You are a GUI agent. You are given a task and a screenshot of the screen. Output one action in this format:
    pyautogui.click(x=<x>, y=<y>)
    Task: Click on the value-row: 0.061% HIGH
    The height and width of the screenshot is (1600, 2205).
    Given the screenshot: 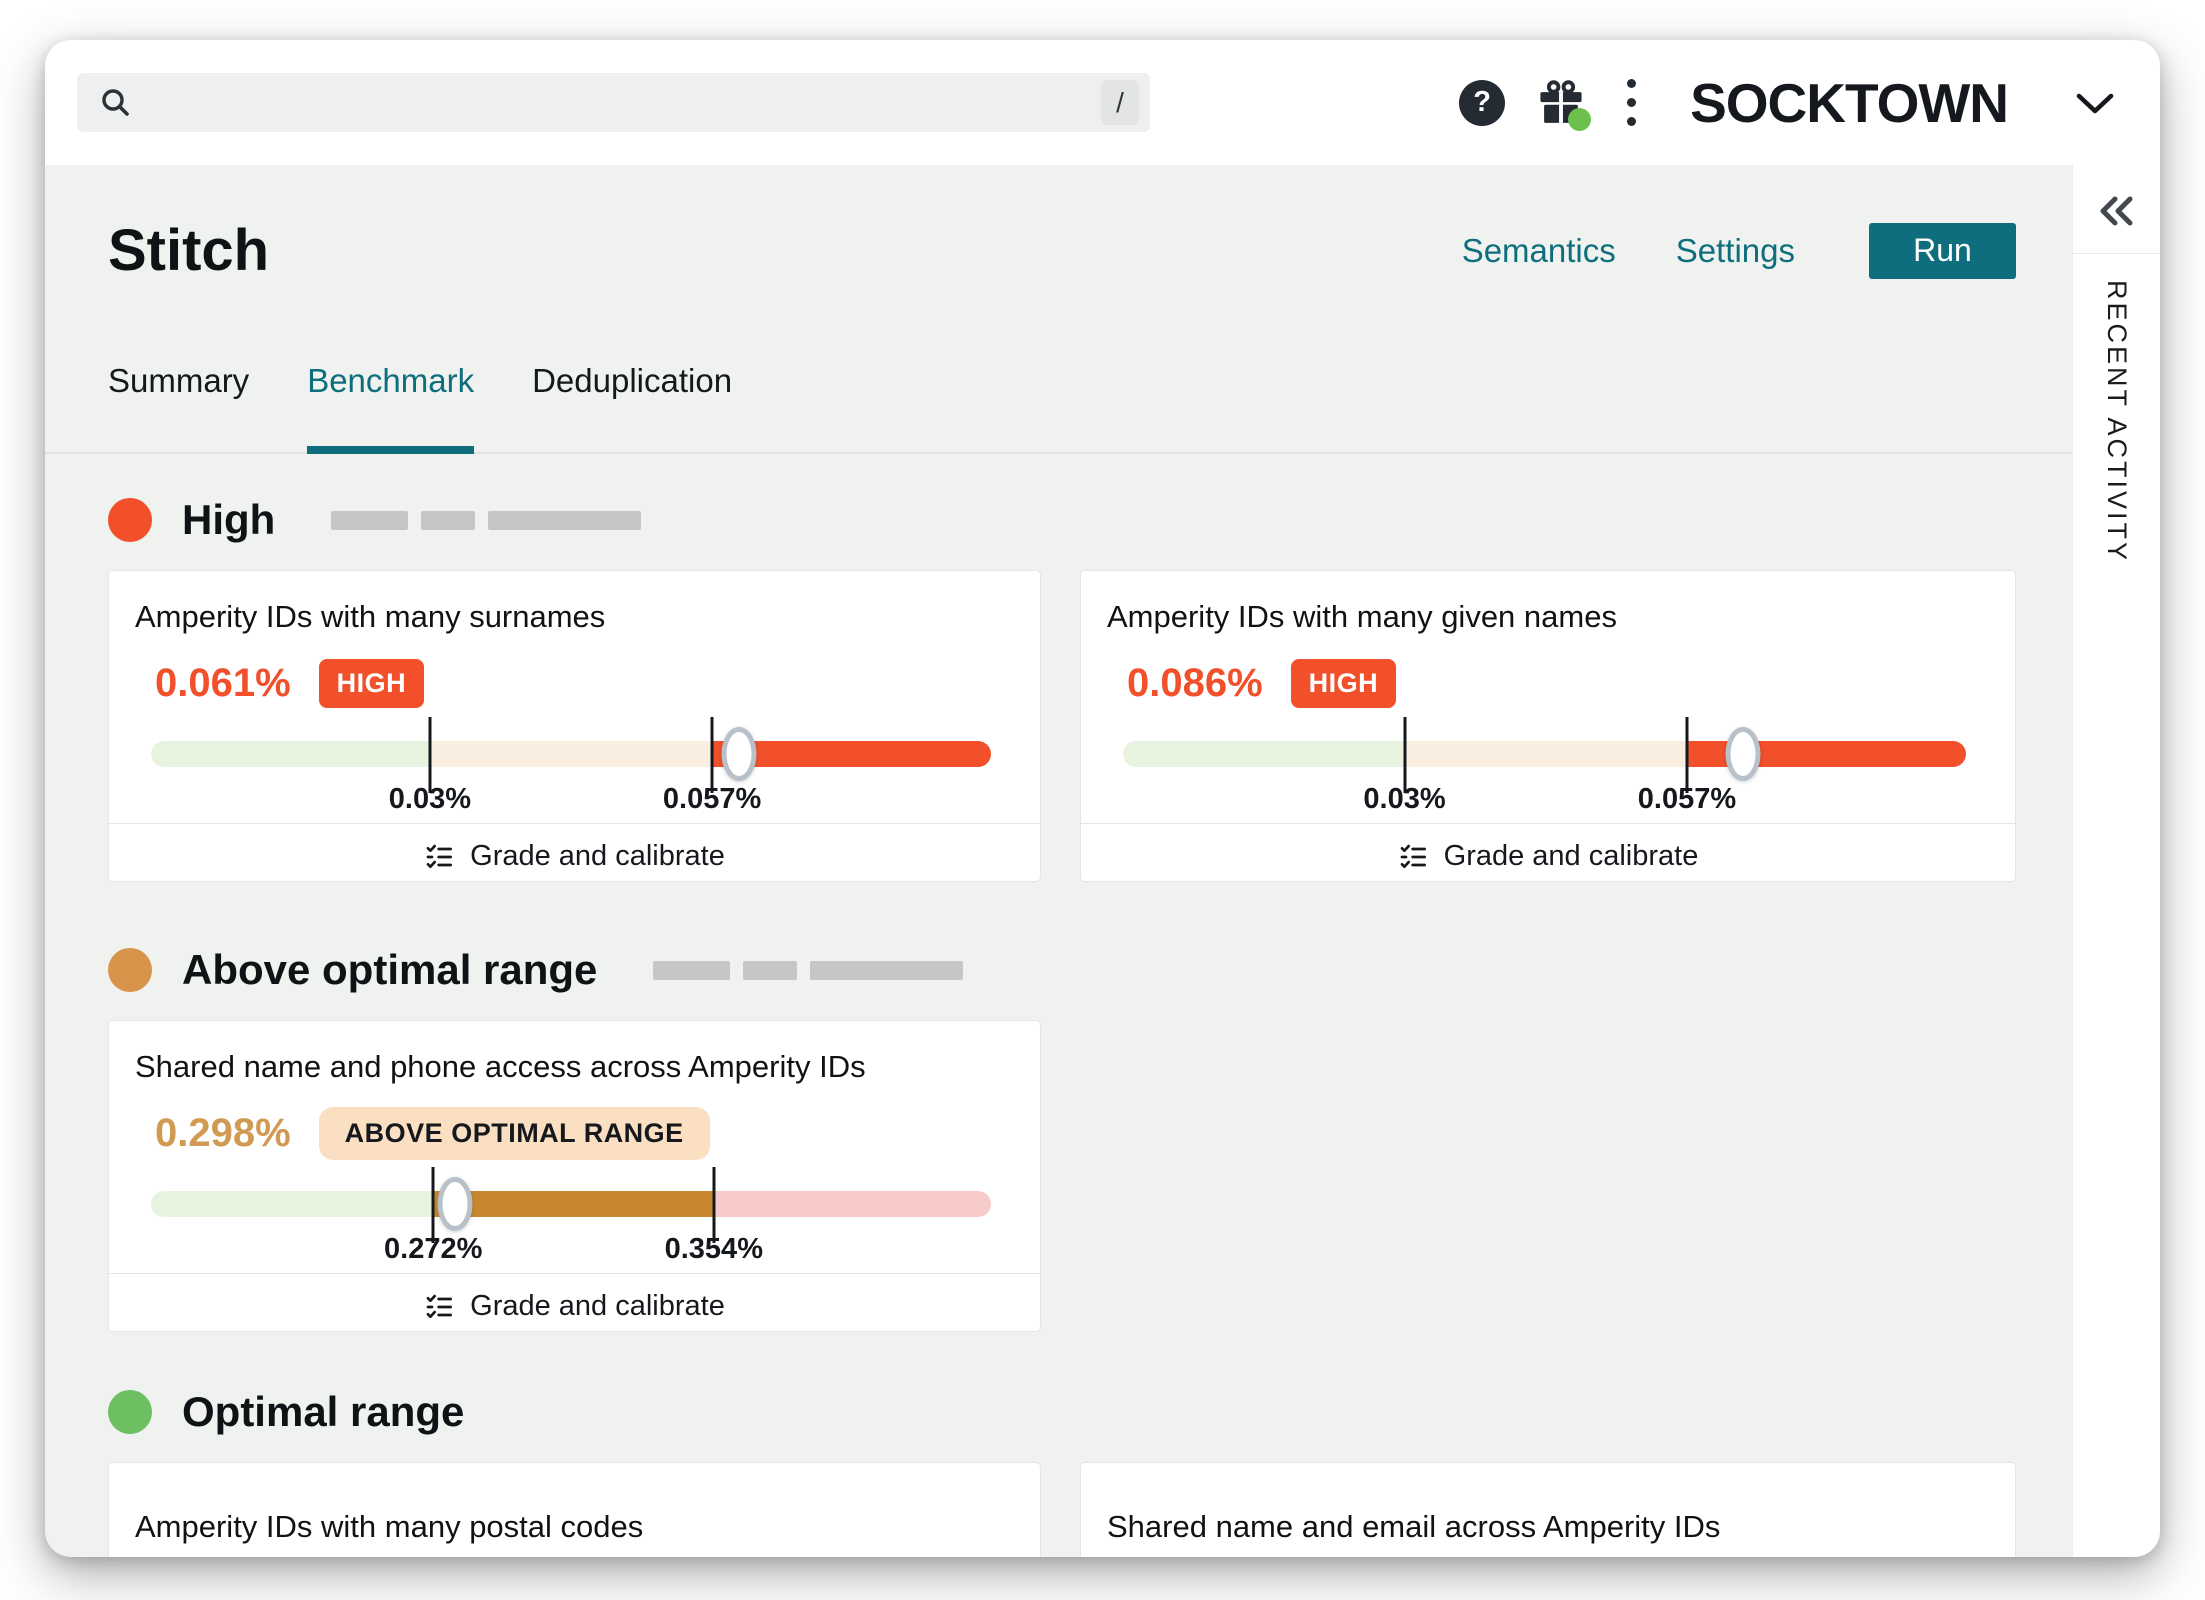 What is the action you would take?
    pyautogui.click(x=587, y=683)
    